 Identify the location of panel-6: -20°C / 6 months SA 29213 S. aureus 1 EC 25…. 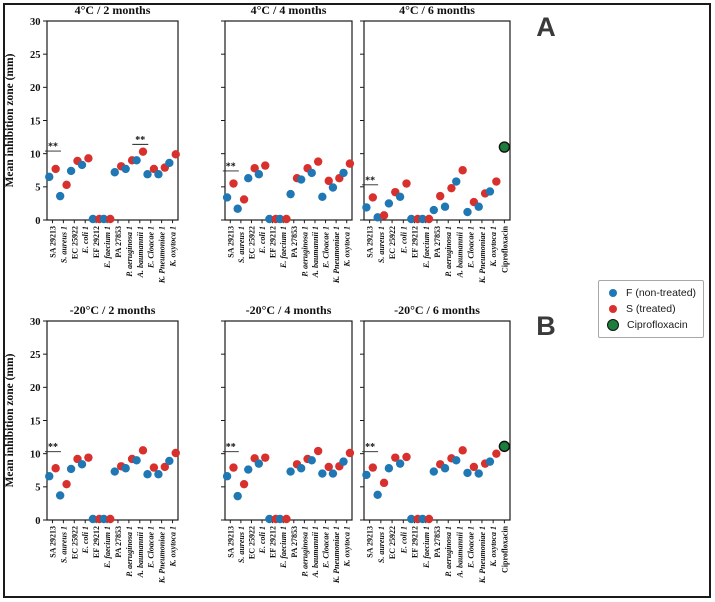
(435, 443).